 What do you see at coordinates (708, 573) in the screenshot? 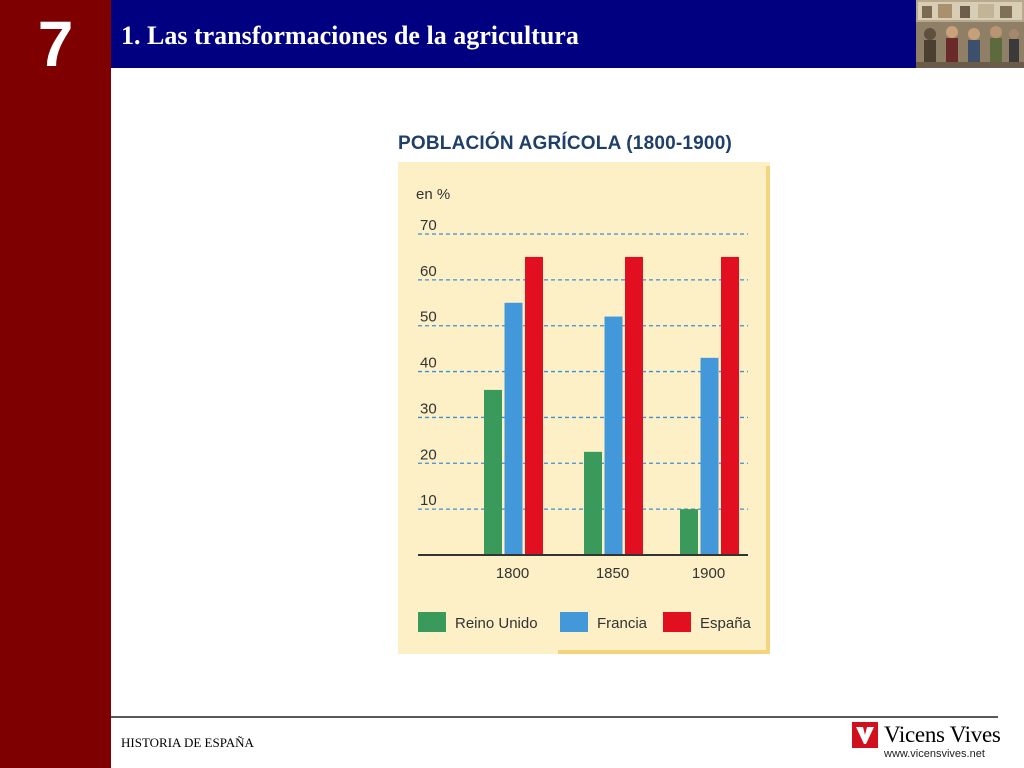
I see `x-tick-label: 1900` at bounding box center [708, 573].